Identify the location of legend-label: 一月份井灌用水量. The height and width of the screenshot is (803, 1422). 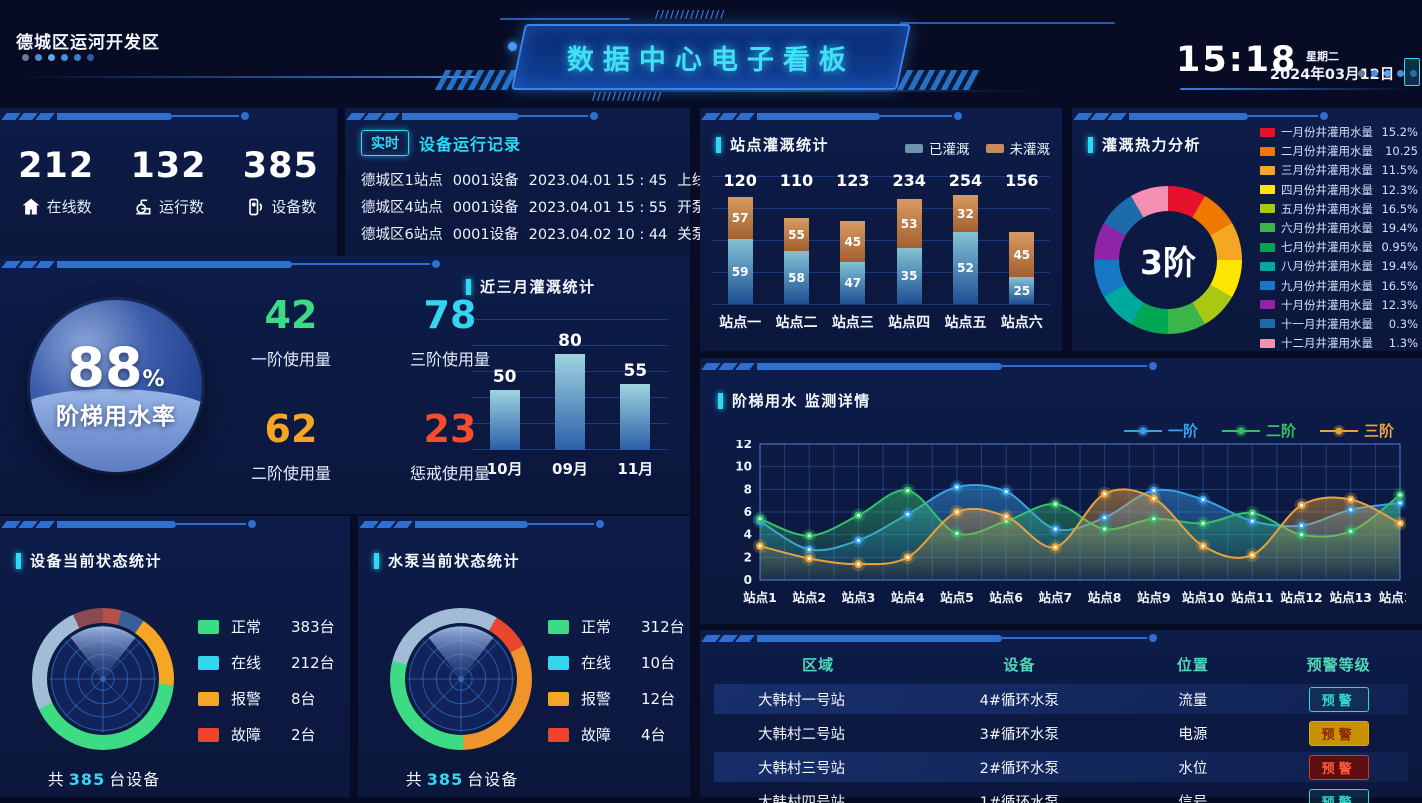
(1327, 132).